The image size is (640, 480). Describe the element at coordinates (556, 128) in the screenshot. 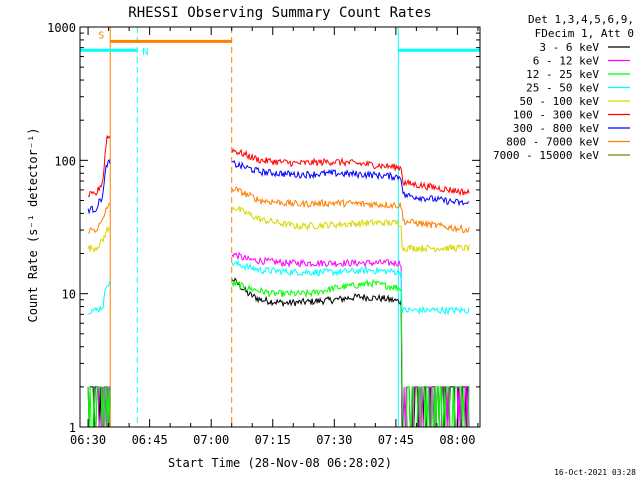

I see `legend-entry-label: 300 - 800 keV` at that location.